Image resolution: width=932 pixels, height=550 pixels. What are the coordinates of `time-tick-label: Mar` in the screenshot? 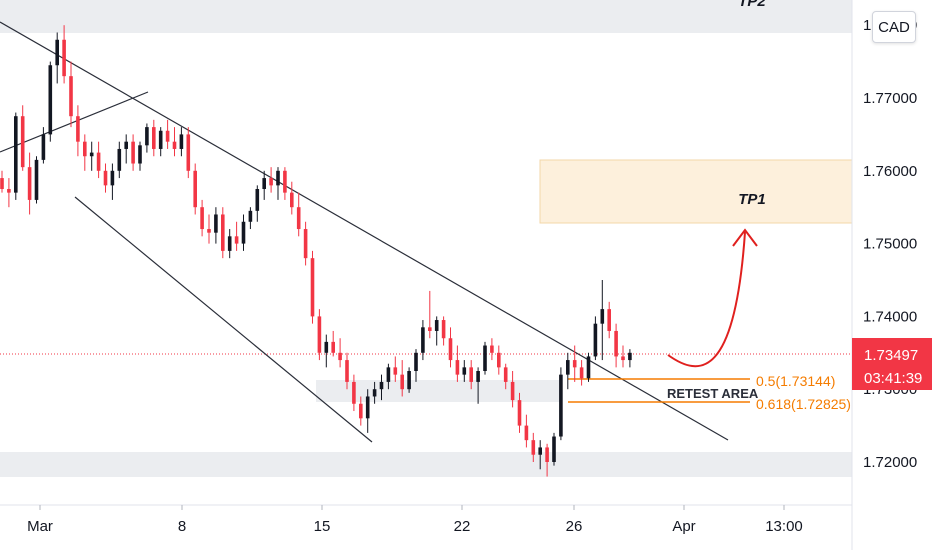 It's located at (40, 526).